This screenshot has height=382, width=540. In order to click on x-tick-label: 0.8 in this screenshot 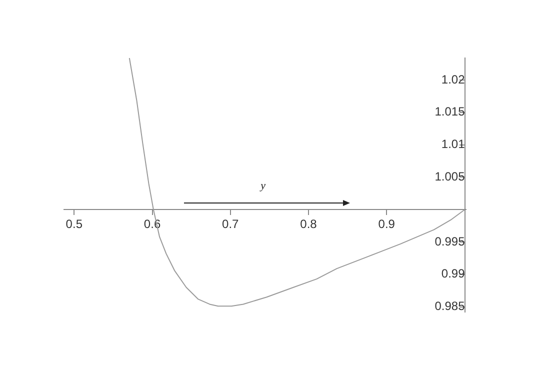, I will do `click(309, 224)`.